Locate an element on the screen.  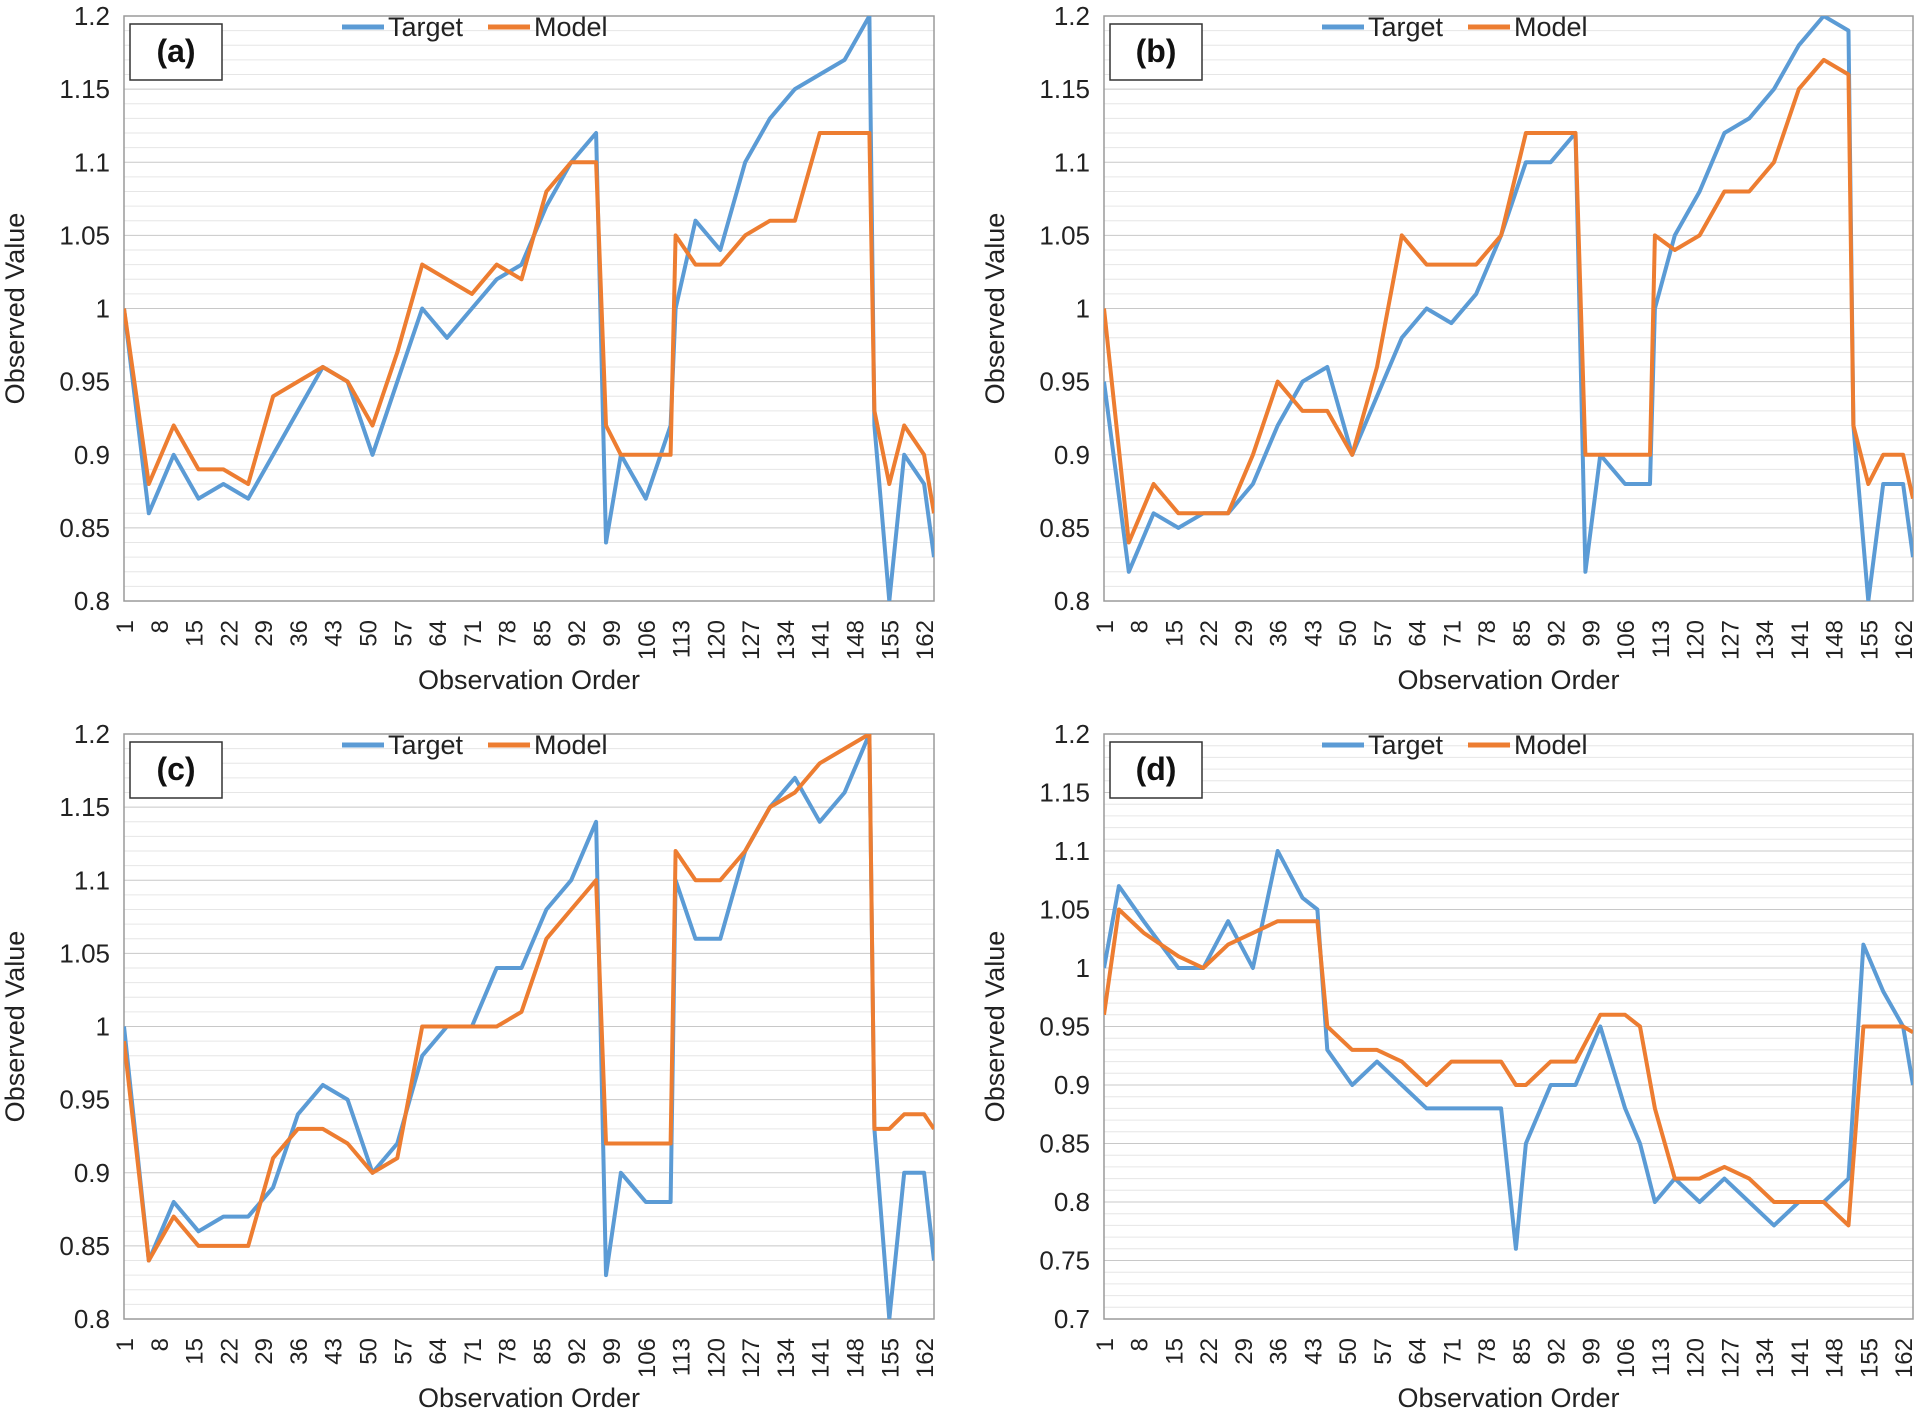
y-tick-label: 0.7 is located at coordinates (1072, 1319).